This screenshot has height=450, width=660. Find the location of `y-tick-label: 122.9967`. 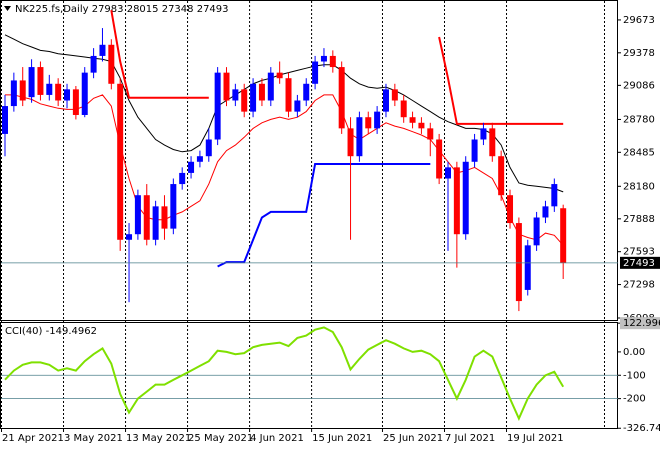

y-tick-label: 122.9967 is located at coordinates (641, 323).